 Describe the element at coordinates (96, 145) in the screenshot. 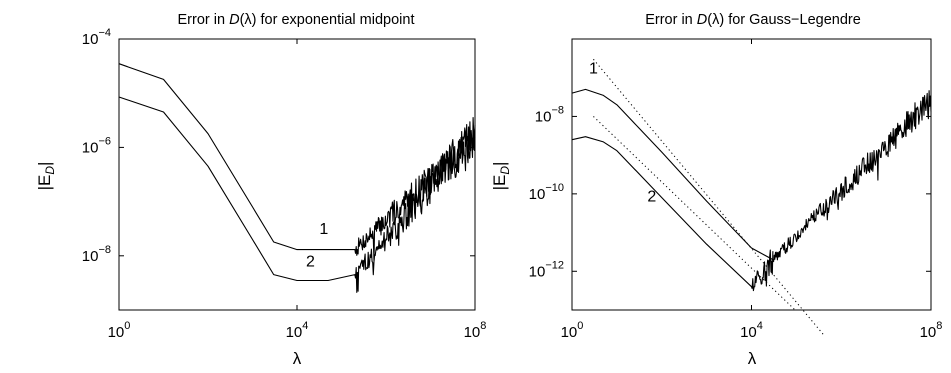

I see `y-tick-label: 10⁻⁶` at that location.